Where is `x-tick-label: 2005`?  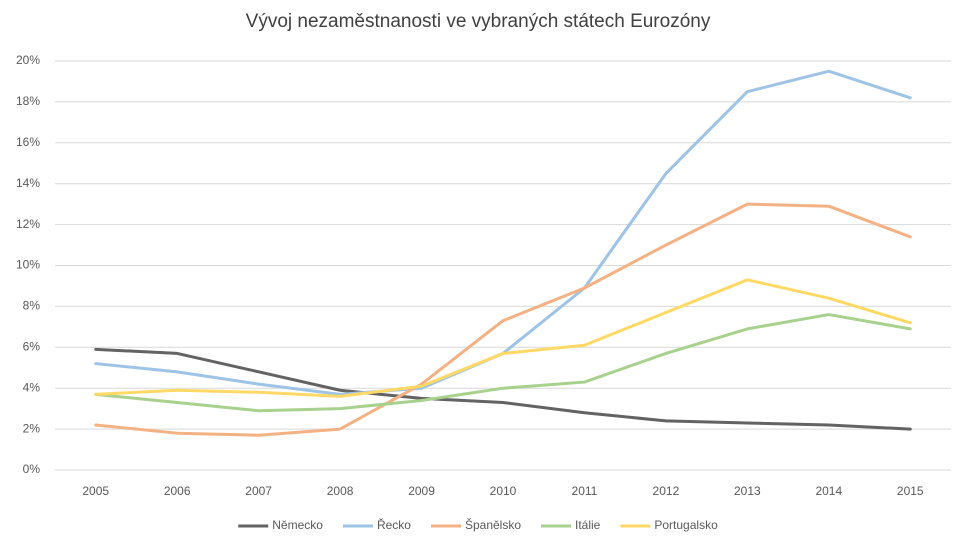
x-tick-label: 2005 is located at coordinates (95, 491).